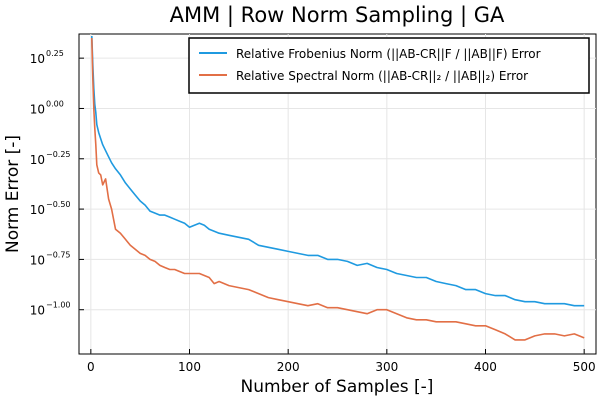 The height and width of the screenshot is (400, 600). Describe the element at coordinates (58, 305) in the screenshot. I see `y-tick-exponent: −1.00` at that location.